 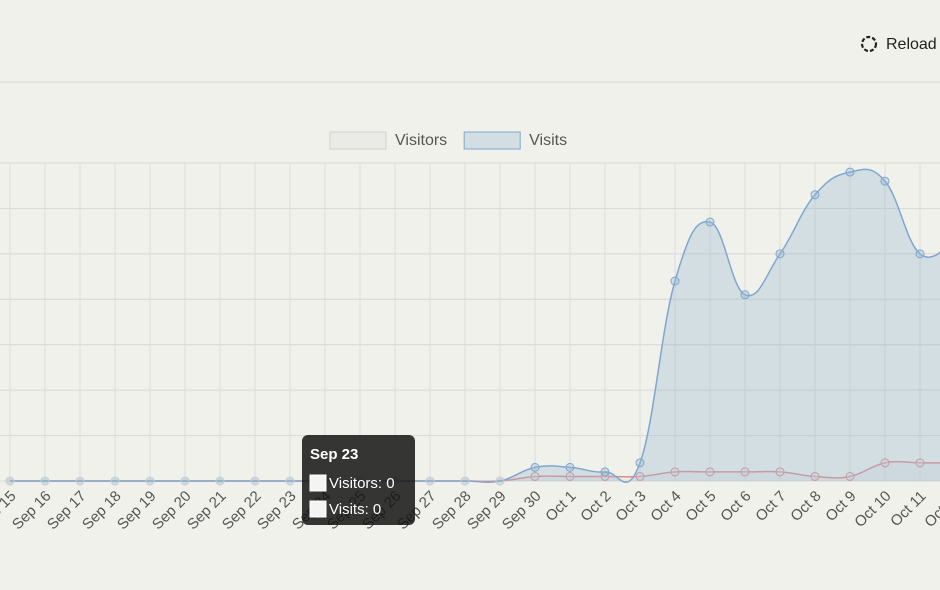 What do you see at coordinates (872, 509) in the screenshot?
I see `x-tick-label: Oct 10` at bounding box center [872, 509].